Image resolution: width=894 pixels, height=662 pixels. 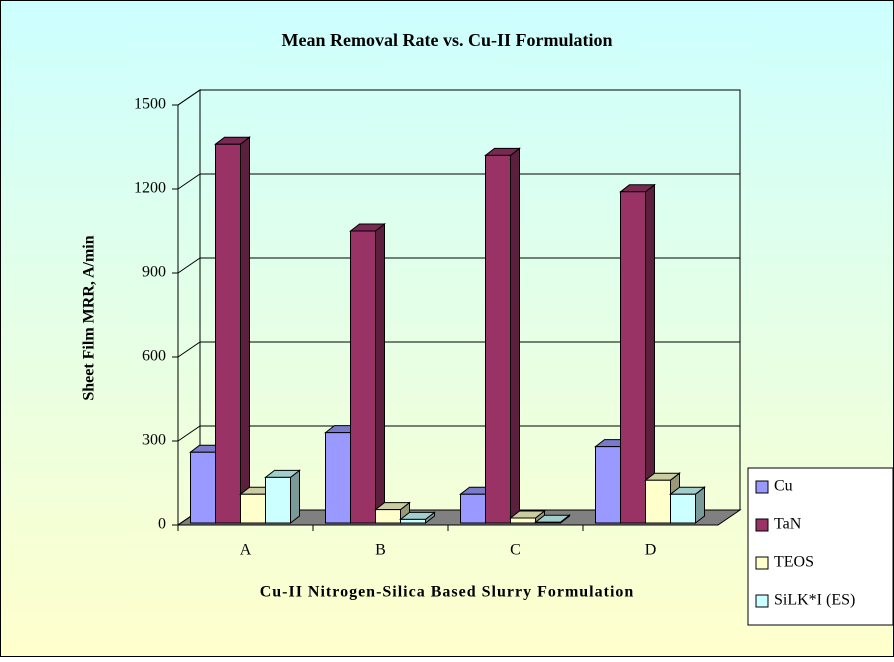 What do you see at coordinates (150, 104) in the screenshot?
I see `y-tick-label: 1500` at bounding box center [150, 104].